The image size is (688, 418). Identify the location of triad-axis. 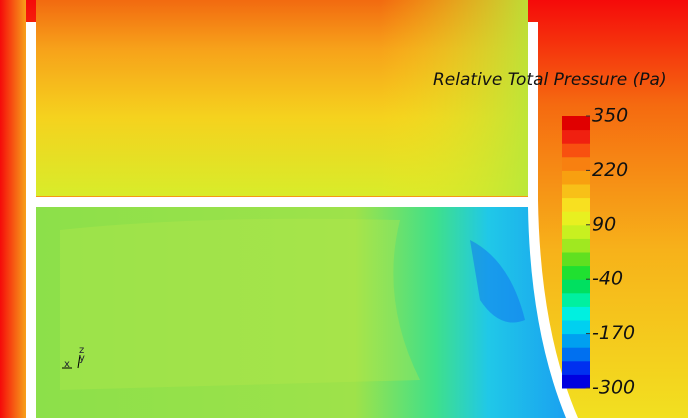
(79, 361).